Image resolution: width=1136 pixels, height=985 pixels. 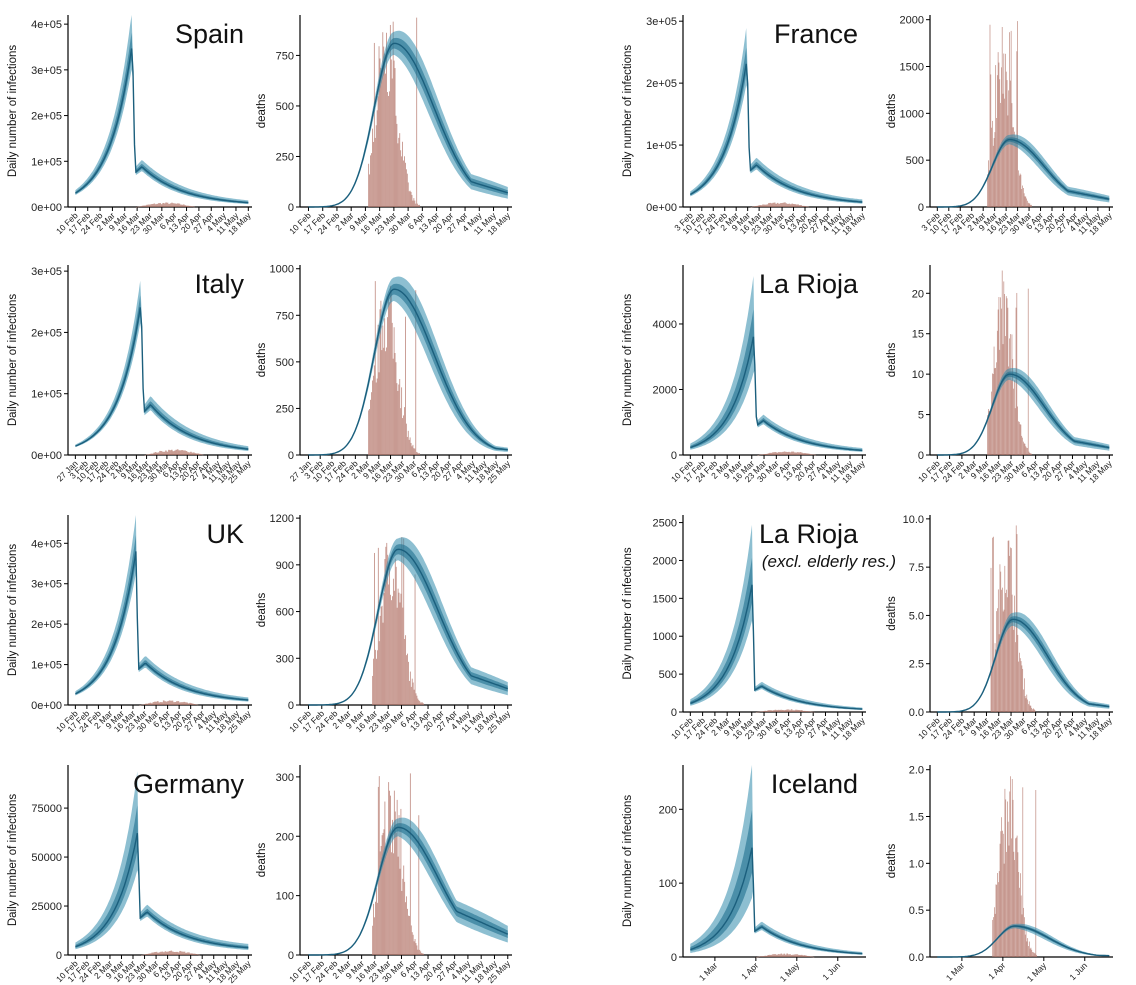 I want to click on region-title: Germany, so click(x=189, y=784).